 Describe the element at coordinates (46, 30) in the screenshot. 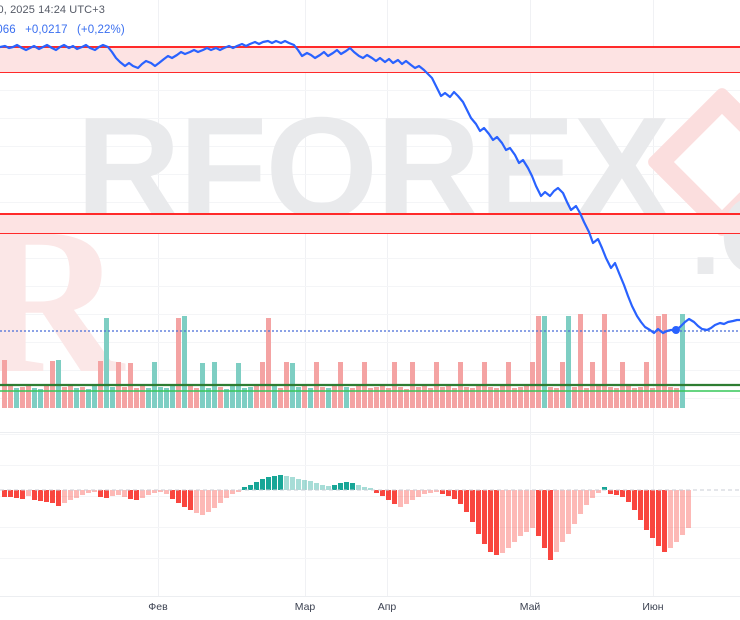

I see `change-absolute-value: +0,0217` at that location.